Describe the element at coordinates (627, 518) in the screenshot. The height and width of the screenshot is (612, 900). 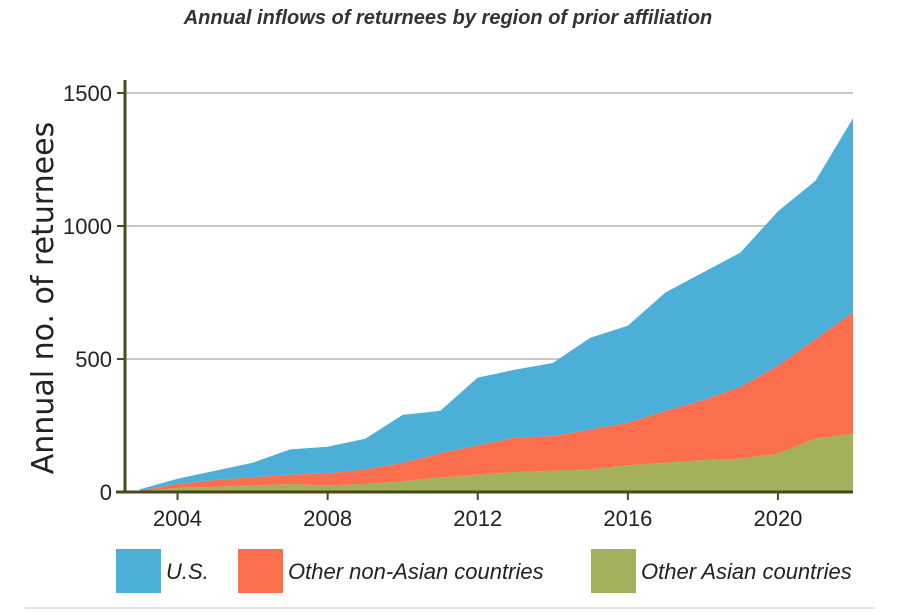
I see `x-tick-label-2016: 2016` at that location.